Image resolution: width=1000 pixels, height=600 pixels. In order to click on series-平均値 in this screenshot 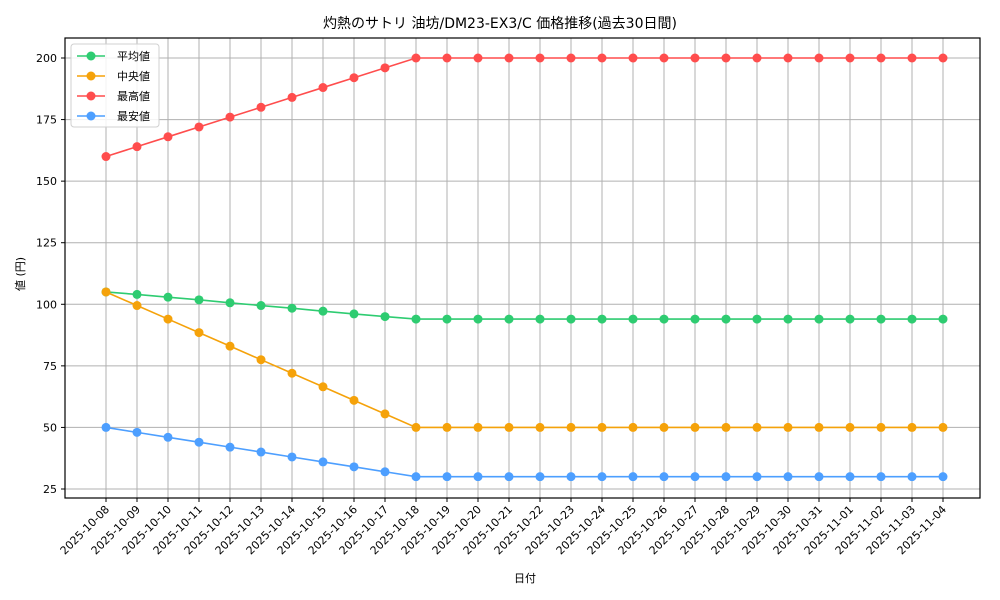, I will do `click(524, 305)`.